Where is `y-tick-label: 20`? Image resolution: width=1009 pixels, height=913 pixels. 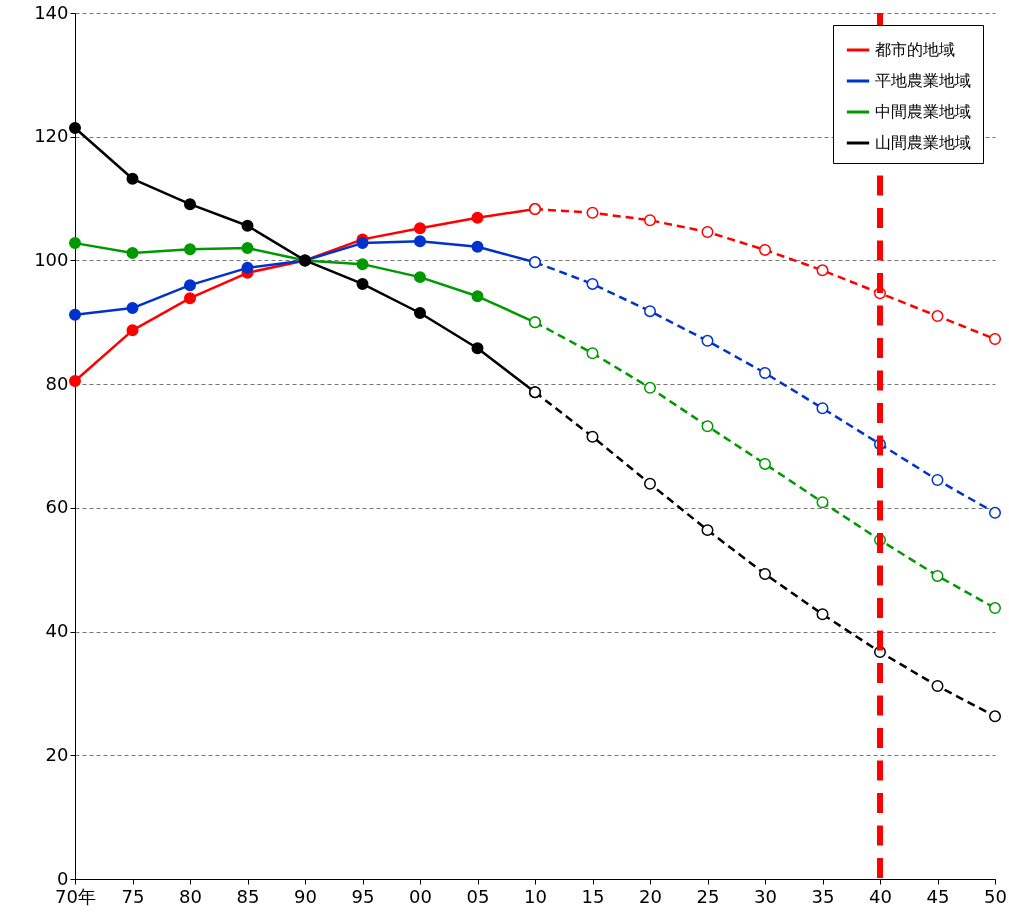
y-tick-label: 20 is located at coordinates (57, 754).